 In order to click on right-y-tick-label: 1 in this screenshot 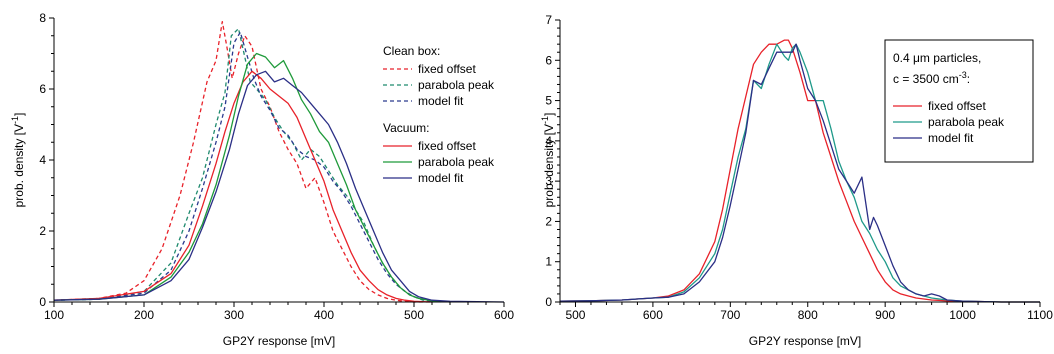, I will do `click(548, 262)`.